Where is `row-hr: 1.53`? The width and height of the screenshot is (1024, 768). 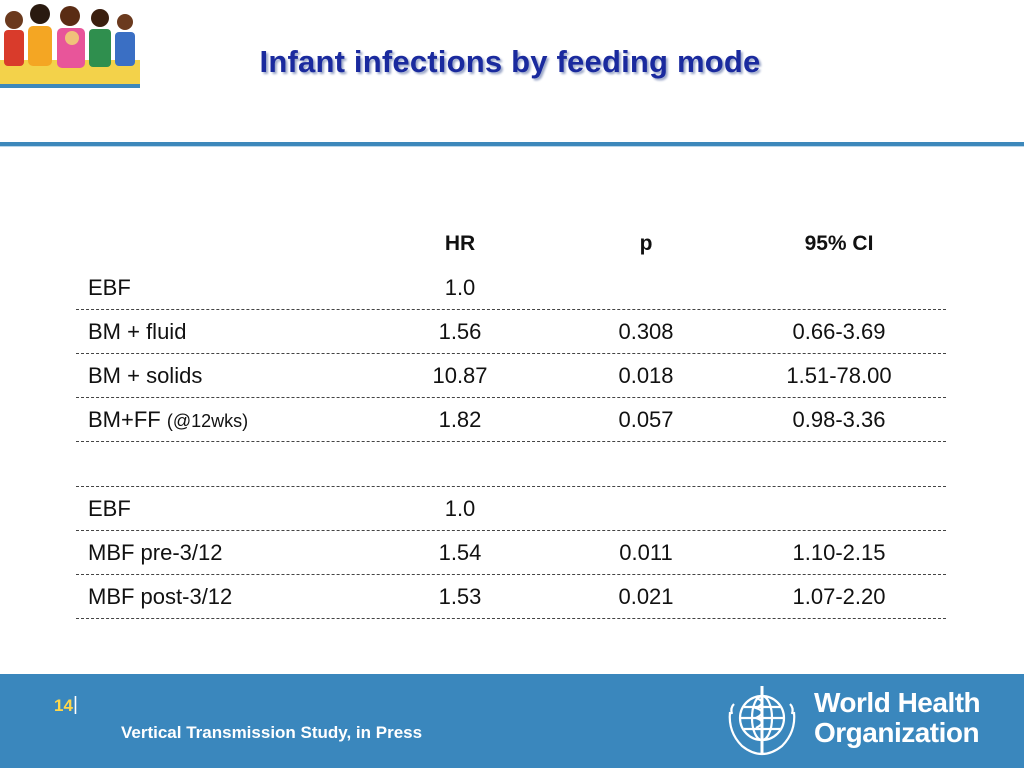 row-hr: 1.53 is located at coordinates (460, 596).